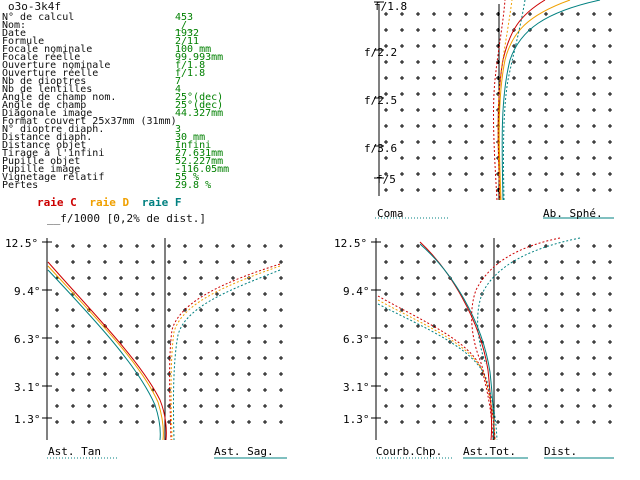 This screenshot has width=640, height=480. What do you see at coordinates (41, 57) in the screenshot?
I see `data-row-label: Focale réelle` at bounding box center [41, 57].